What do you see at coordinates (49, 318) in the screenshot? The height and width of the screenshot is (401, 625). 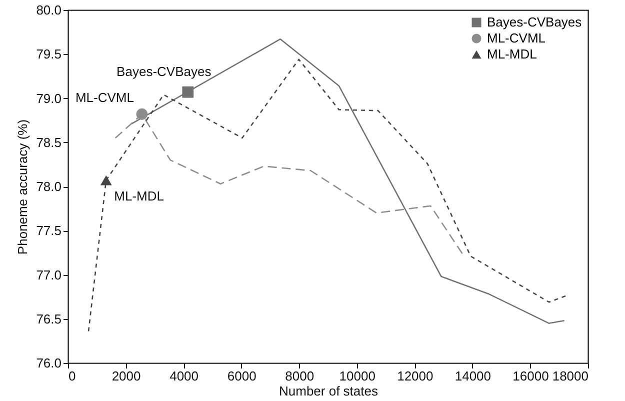 I see `y-tick-label: 76.5` at bounding box center [49, 318].